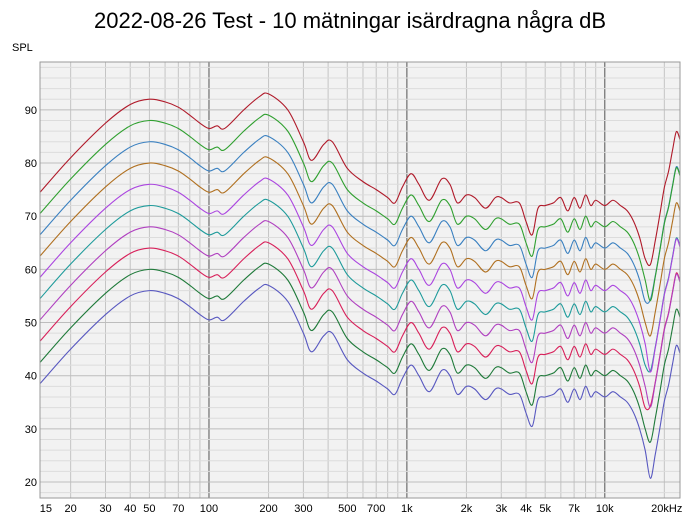 The height and width of the screenshot is (519, 700). Describe the element at coordinates (149, 509) in the screenshot. I see `x-tick-label: 50` at that location.